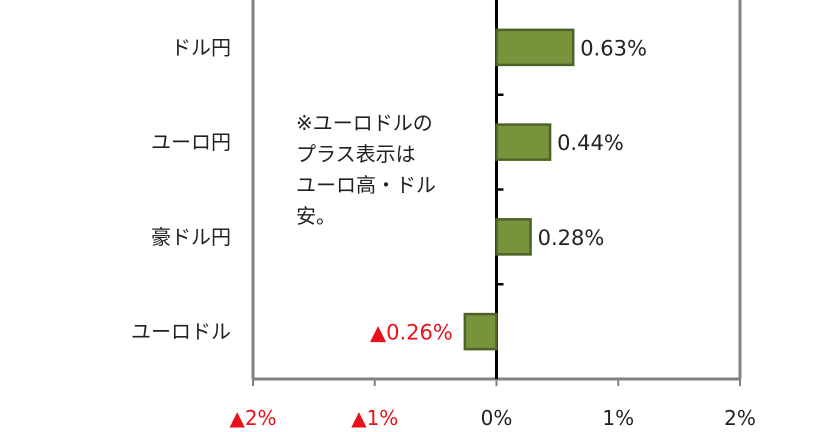 The width and height of the screenshot is (820, 432). I want to click on value-label: 0.28%, so click(571, 238).